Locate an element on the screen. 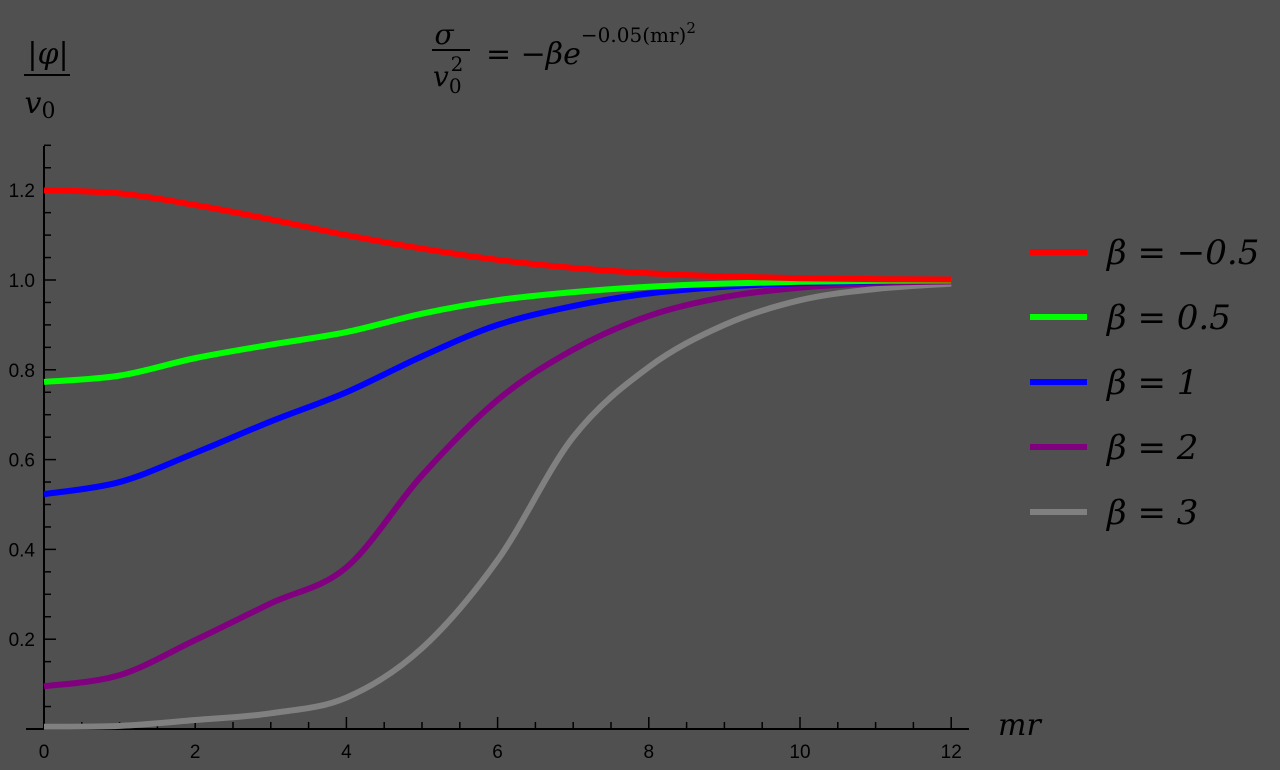 The image size is (1280, 770). legend-label: β = 0.5 is located at coordinates (1168, 318).